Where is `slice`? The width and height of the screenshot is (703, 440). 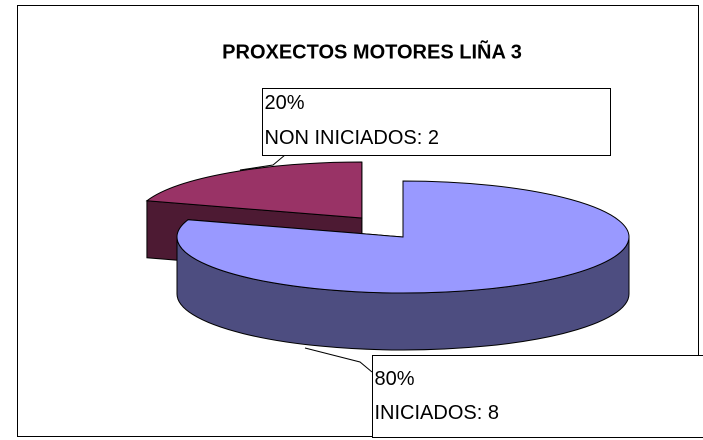 slice is located at coordinates (254, 190).